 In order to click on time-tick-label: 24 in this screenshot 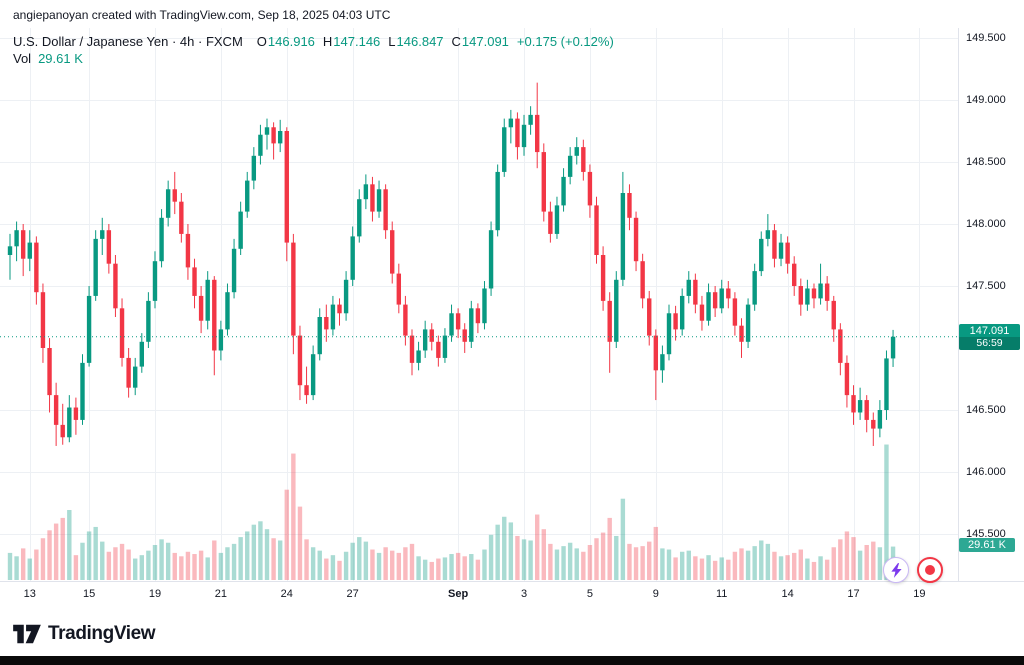, I will do `click(286, 594)`.